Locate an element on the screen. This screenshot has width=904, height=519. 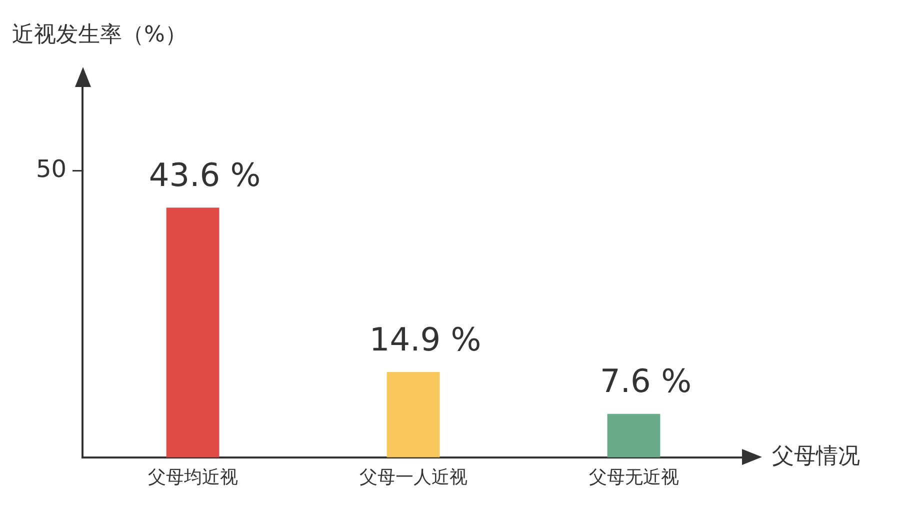
x-tick-label: 父母均近视 is located at coordinates (193, 477).